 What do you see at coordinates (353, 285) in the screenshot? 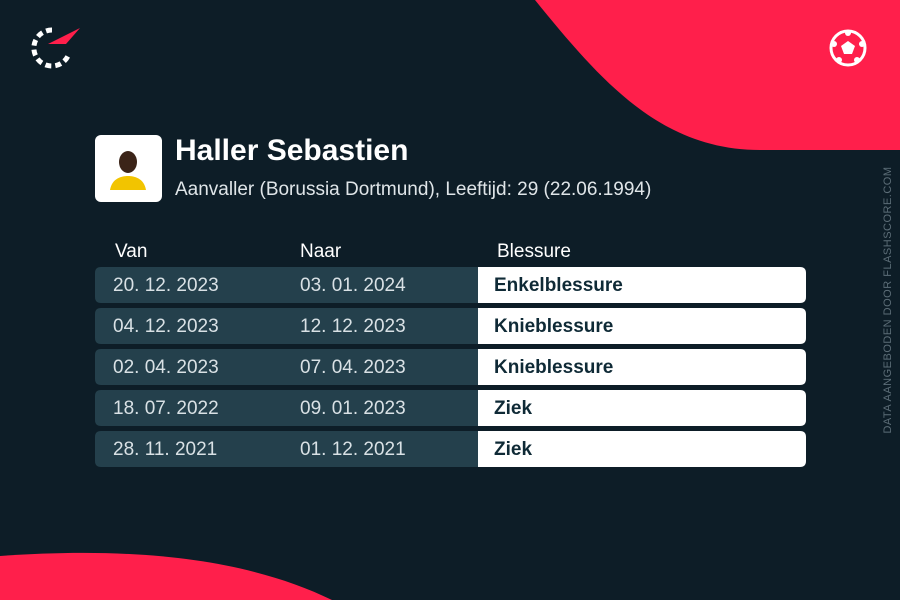
I see `date-cell: 03. 01. 2024` at bounding box center [353, 285].